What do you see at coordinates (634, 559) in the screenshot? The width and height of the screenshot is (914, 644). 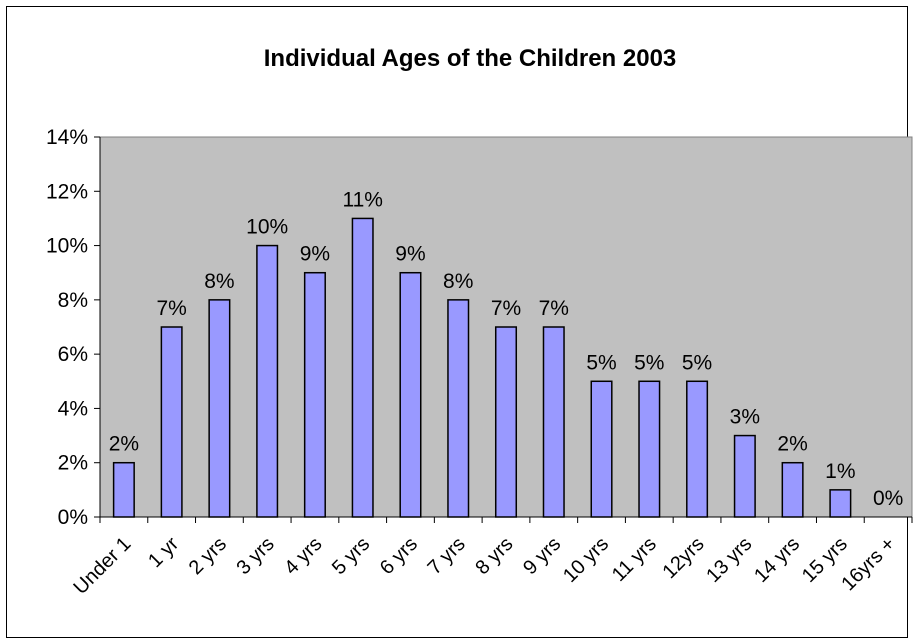 I see `x-tick-label: 11 yrs` at bounding box center [634, 559].